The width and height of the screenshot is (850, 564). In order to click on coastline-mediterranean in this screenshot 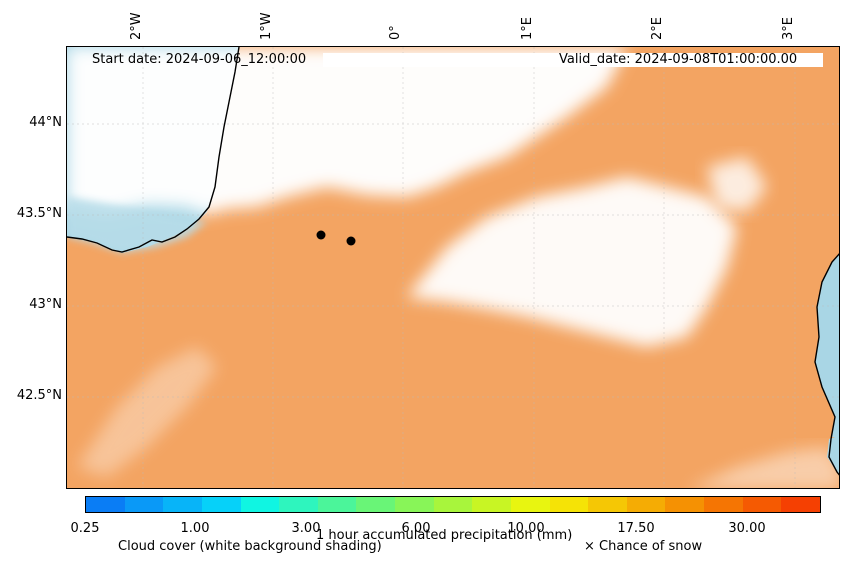, I will do `click(826, 364)`.